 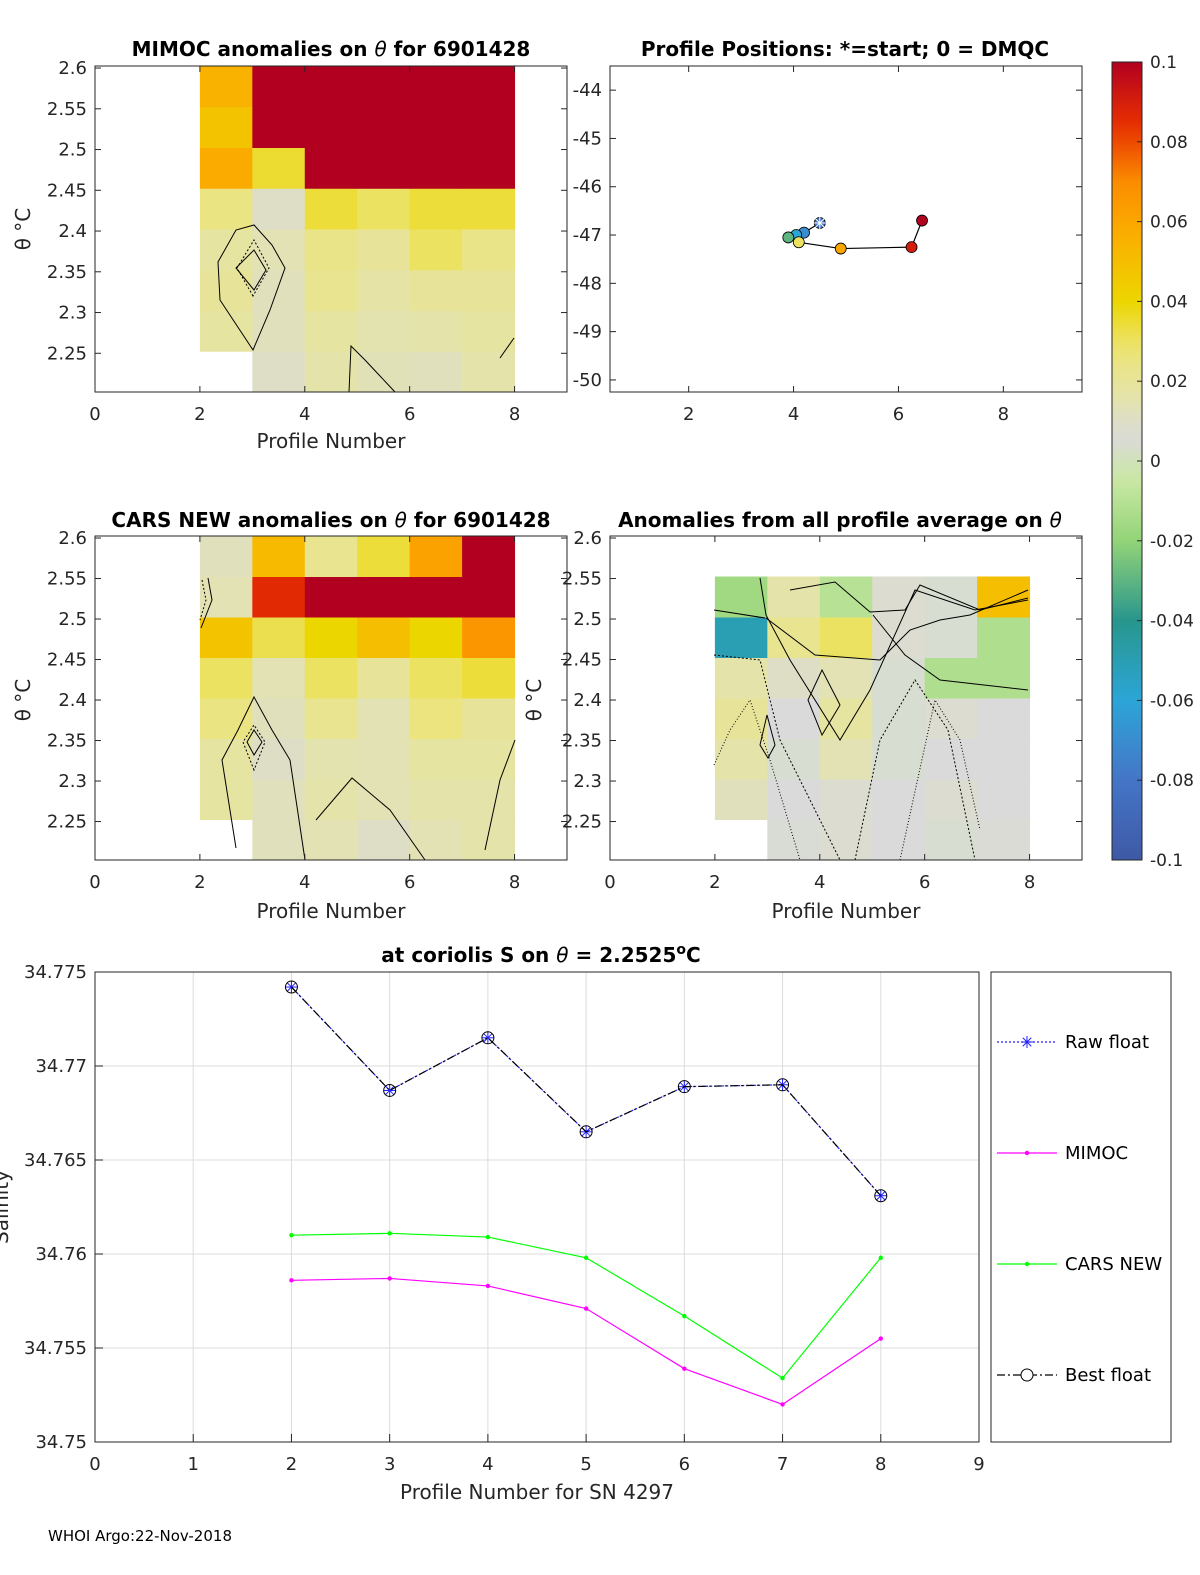 I want to click on y-tick-label: 2.6, so click(x=72, y=538).